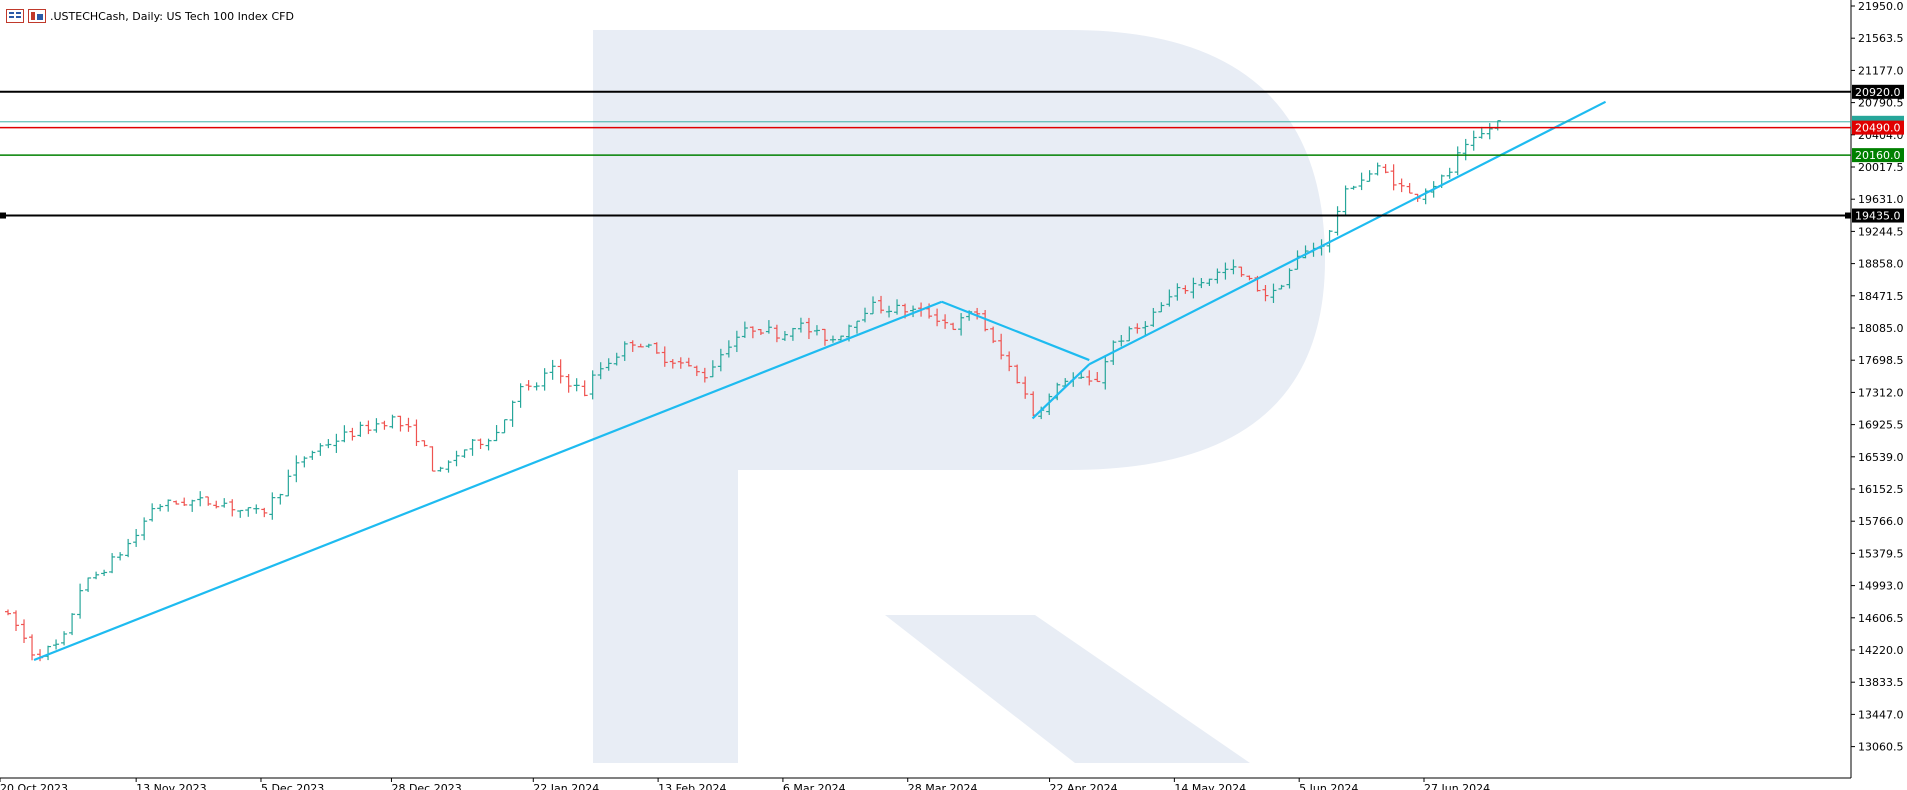 This screenshot has width=1907, height=790. Describe the element at coordinates (15, 16) in the screenshot. I see `chart-type-icon` at that location.